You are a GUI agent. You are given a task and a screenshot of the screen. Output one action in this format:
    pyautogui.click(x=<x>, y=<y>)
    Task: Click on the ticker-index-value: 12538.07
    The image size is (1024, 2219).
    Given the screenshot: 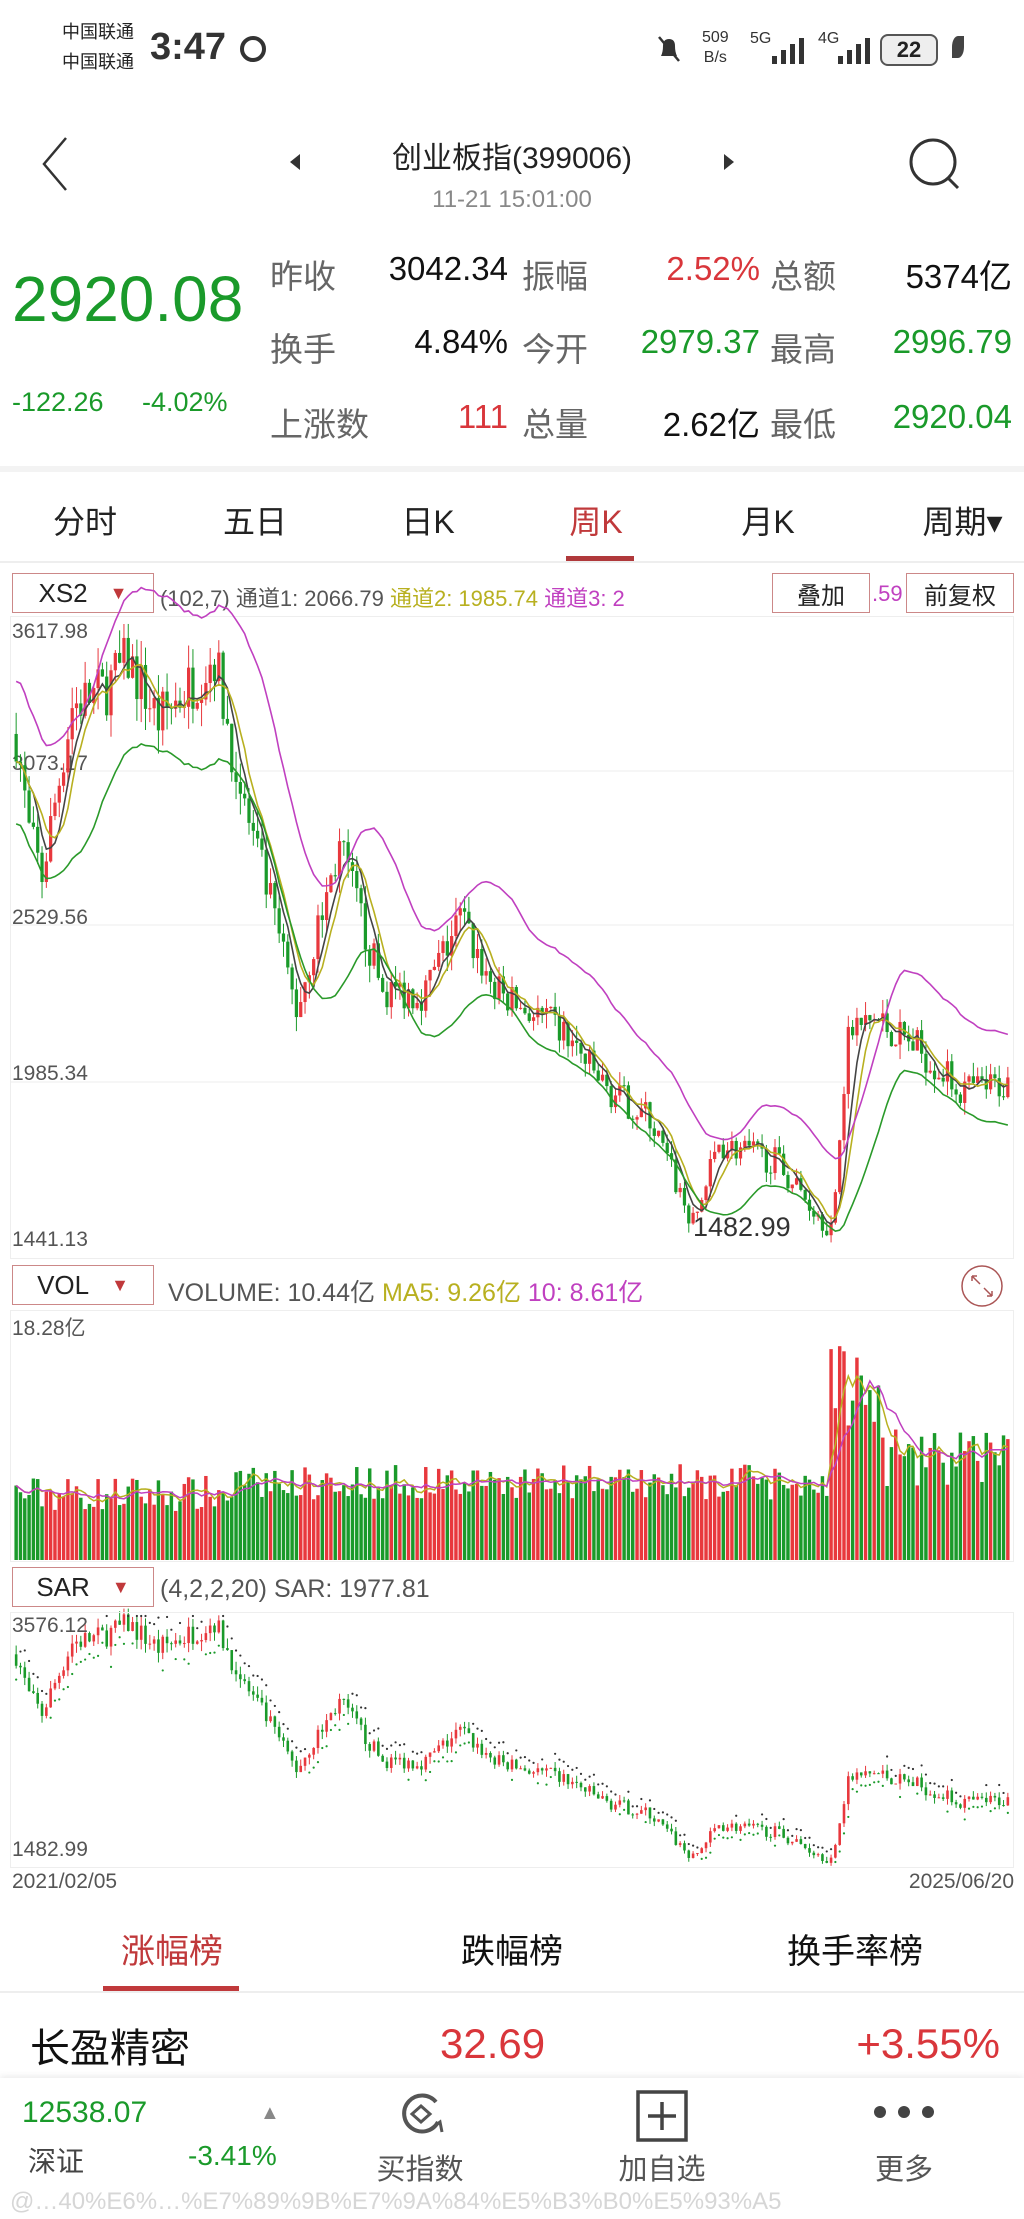 What is the action you would take?
    pyautogui.click(x=85, y=2112)
    